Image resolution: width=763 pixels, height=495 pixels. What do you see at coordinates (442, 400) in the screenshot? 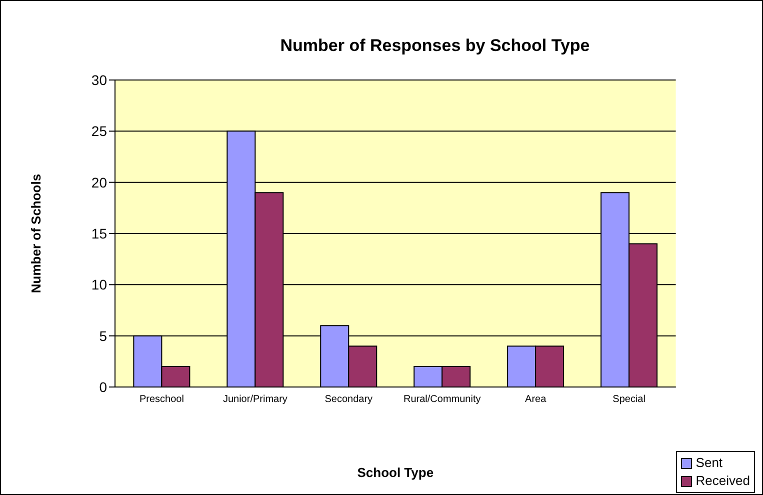
I see `x-tick-label: Rural/Community` at bounding box center [442, 400].